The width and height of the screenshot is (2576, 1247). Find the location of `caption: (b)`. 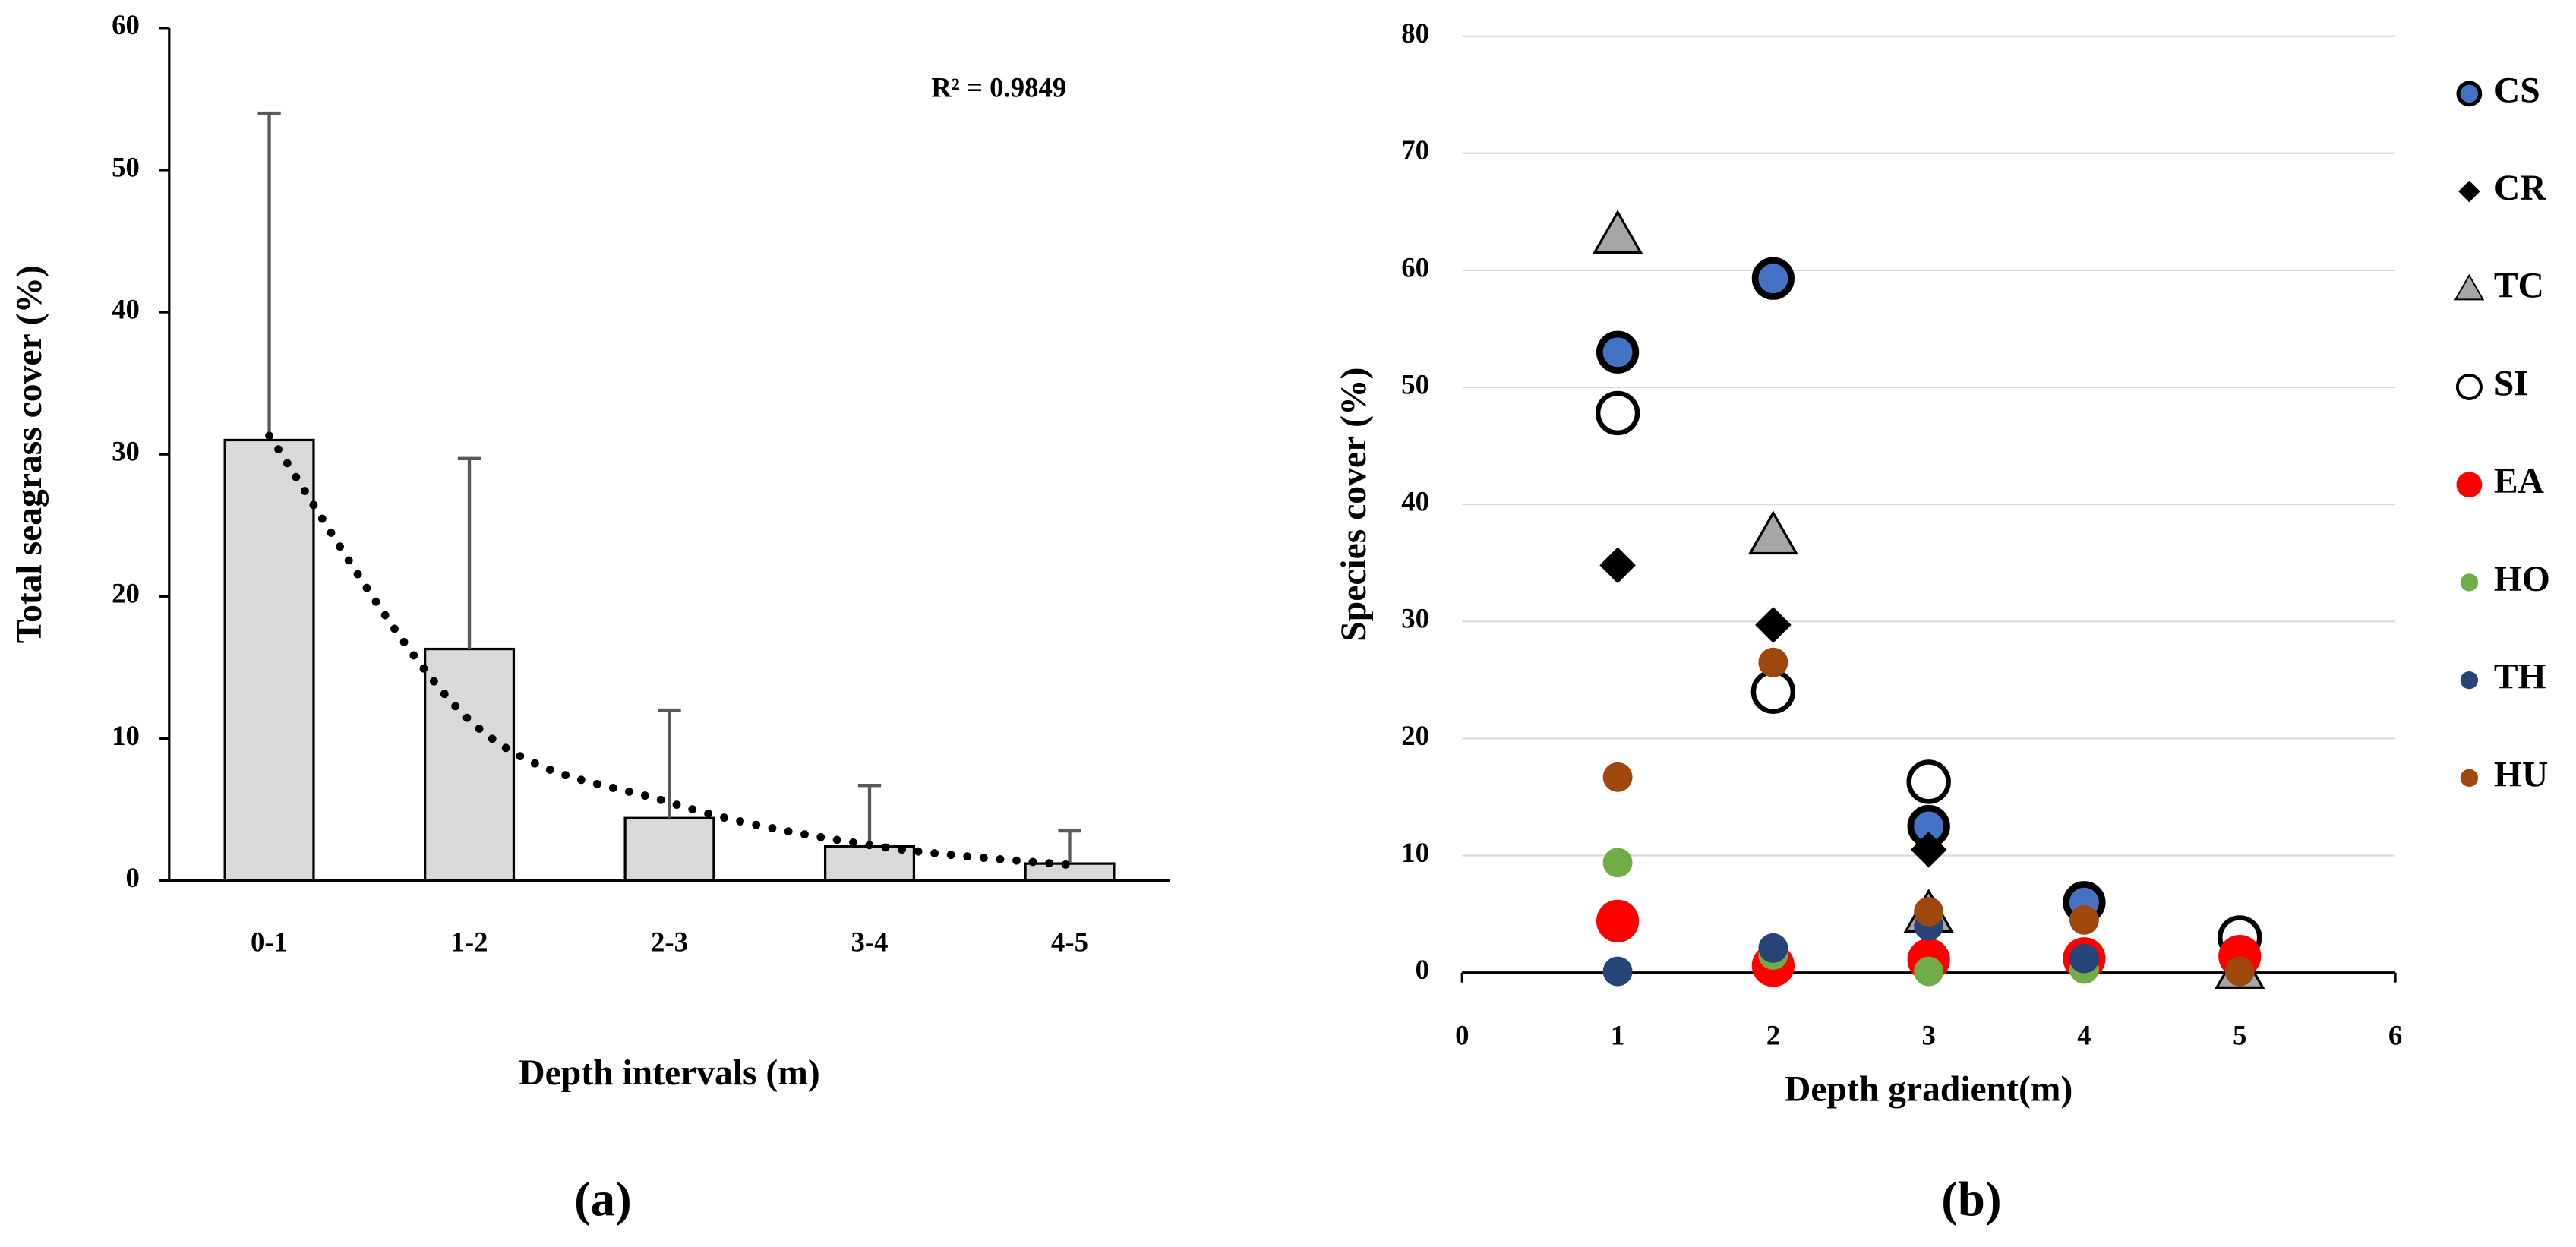

caption: (b) is located at coordinates (1971, 1200).